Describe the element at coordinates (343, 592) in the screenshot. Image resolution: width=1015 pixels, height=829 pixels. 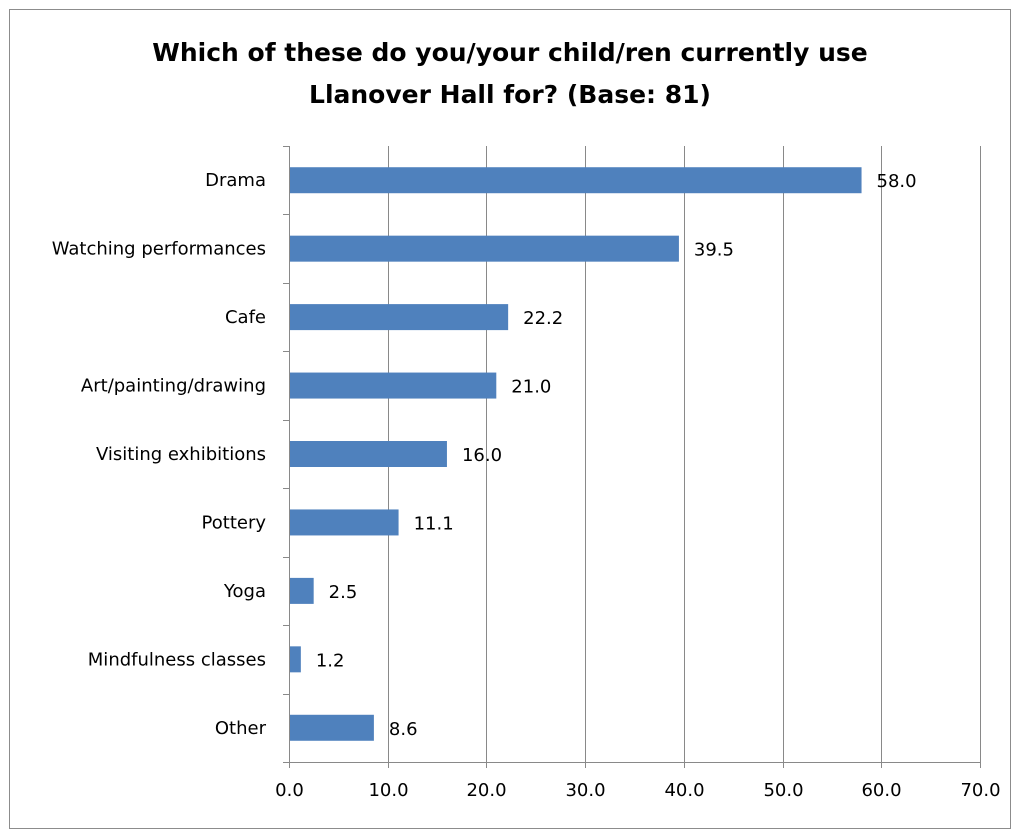
I see `data-label: 2.5` at that location.